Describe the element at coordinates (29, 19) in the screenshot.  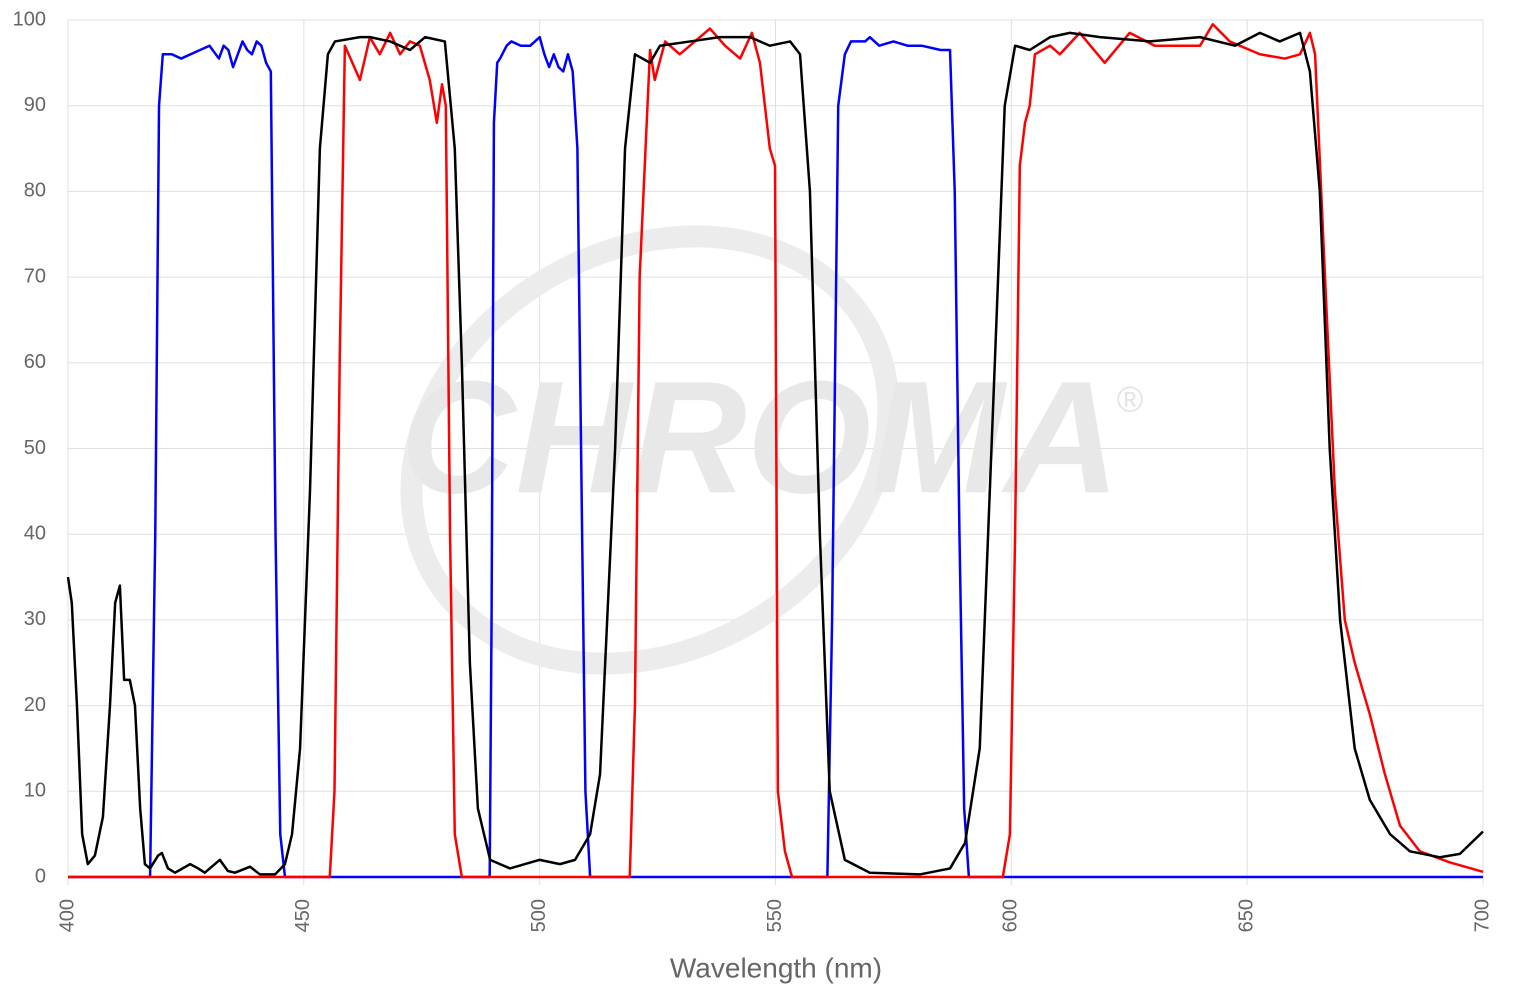
I see `y-tick-label: 100` at that location.